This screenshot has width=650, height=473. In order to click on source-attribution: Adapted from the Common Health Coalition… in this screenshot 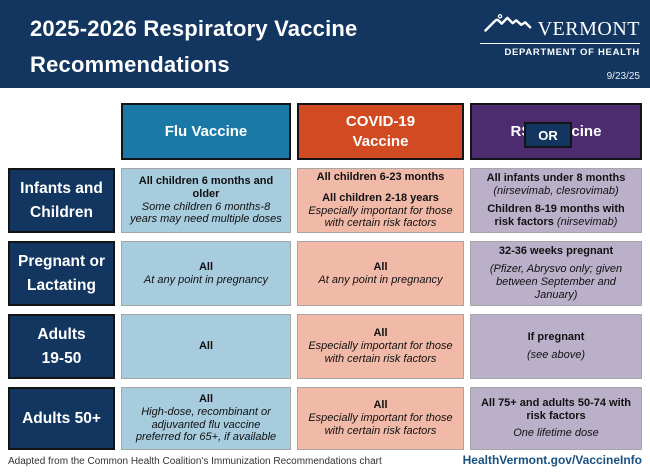, I will do `click(195, 461)`.